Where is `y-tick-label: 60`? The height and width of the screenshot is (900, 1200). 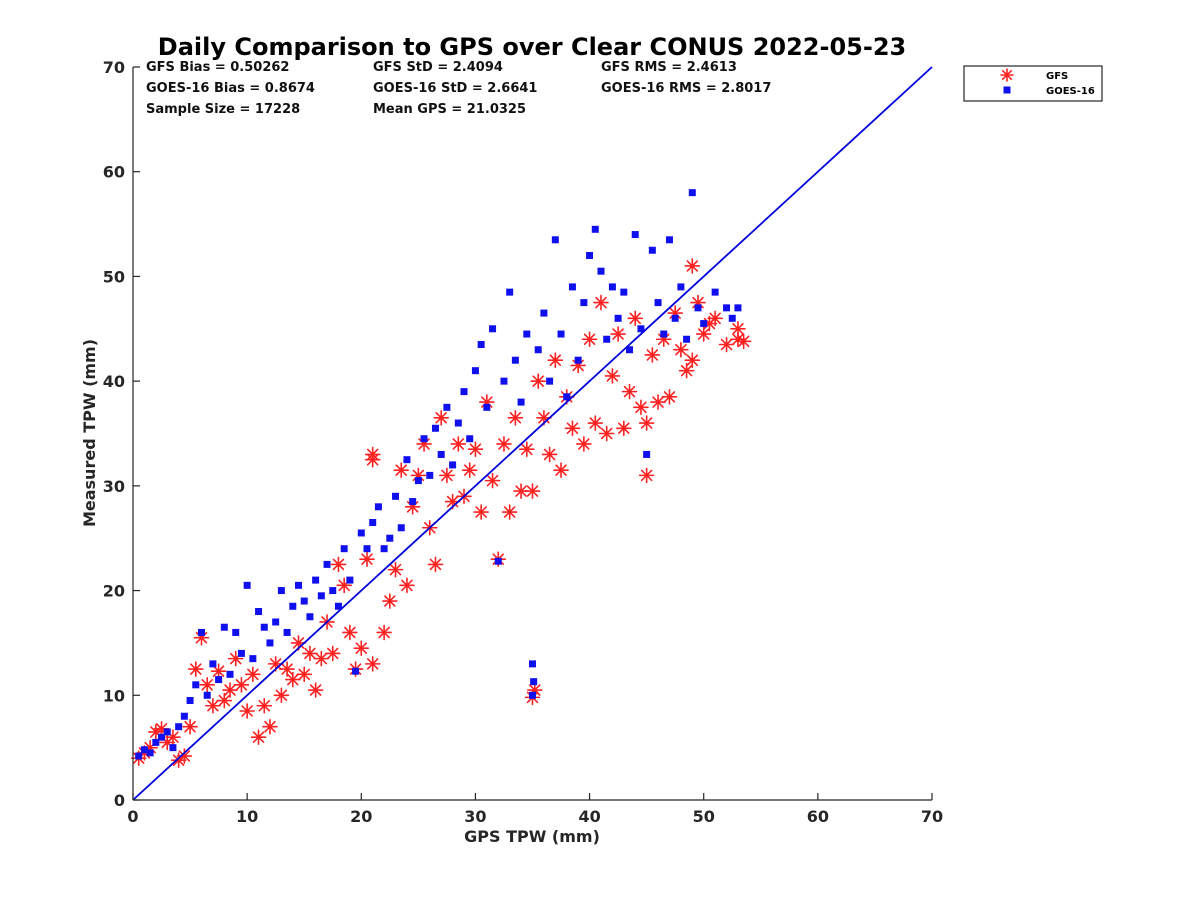 y-tick-label: 60 is located at coordinates (114, 172).